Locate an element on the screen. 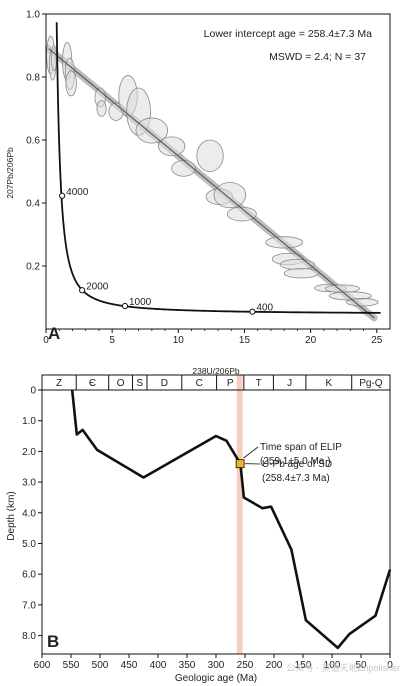 The height and width of the screenshot is (686, 404). period-label: Є is located at coordinates (92, 383).